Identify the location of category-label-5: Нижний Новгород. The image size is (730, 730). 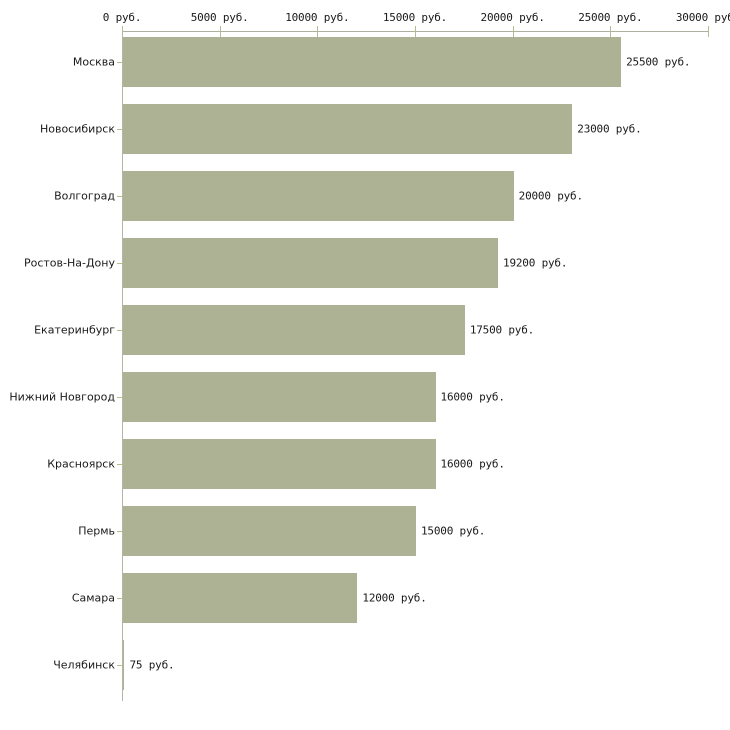
(62, 397).